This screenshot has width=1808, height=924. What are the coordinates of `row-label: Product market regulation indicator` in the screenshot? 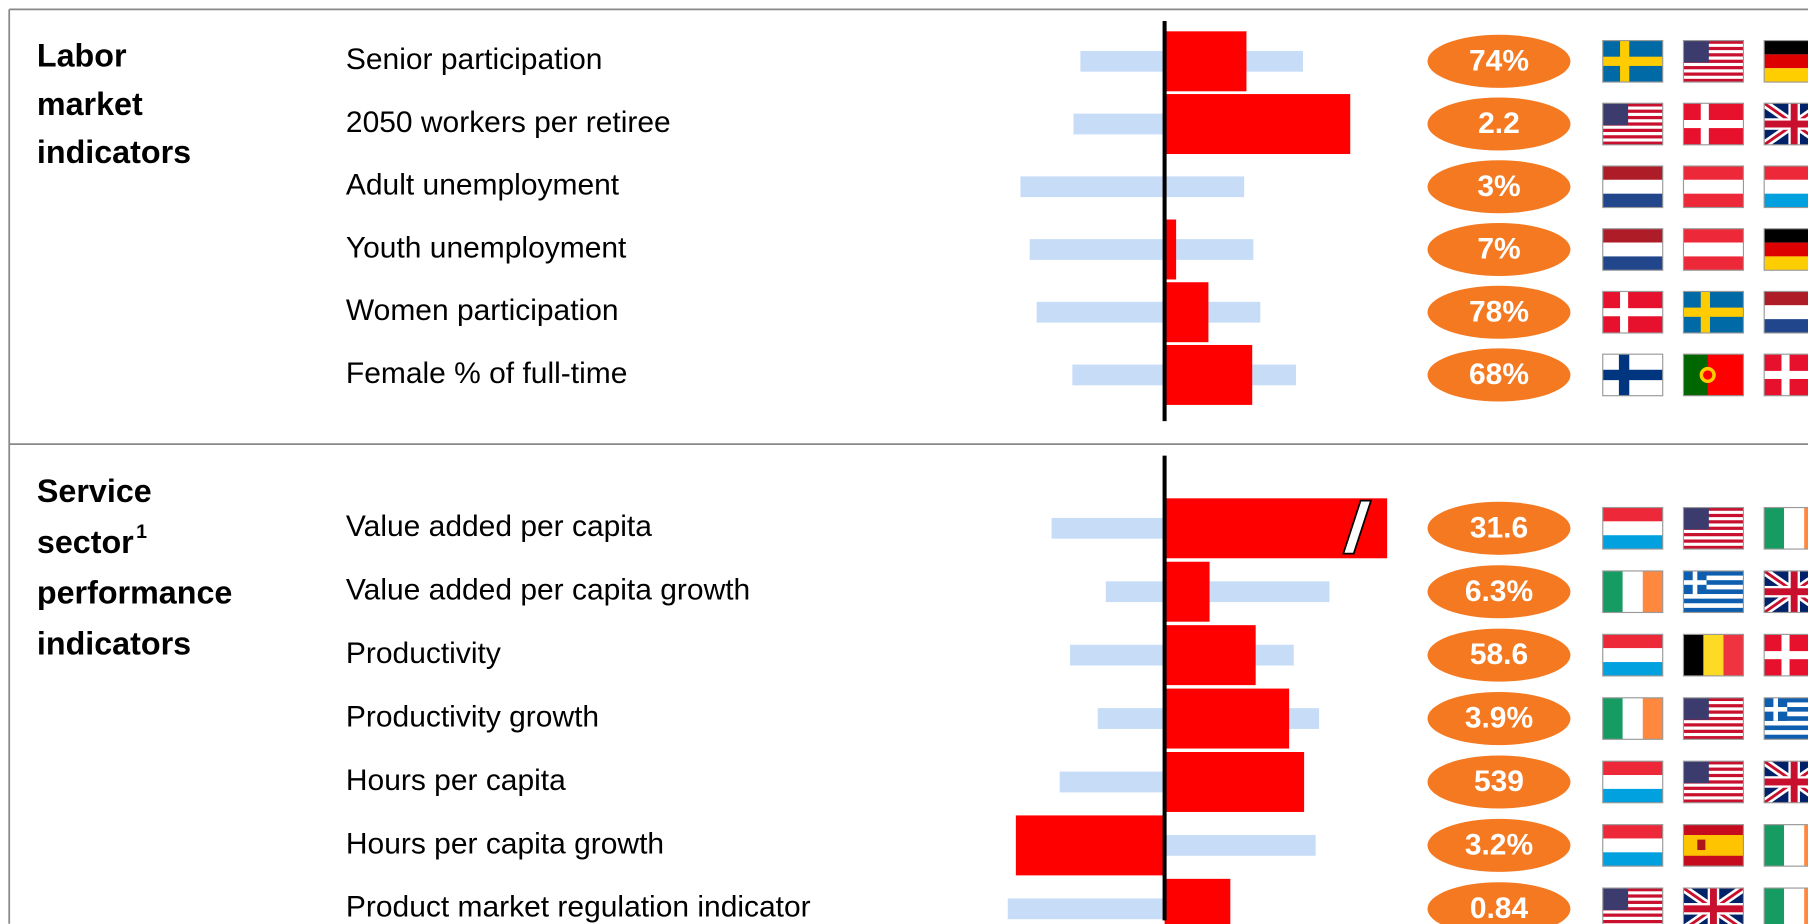 It's located at (578, 907).